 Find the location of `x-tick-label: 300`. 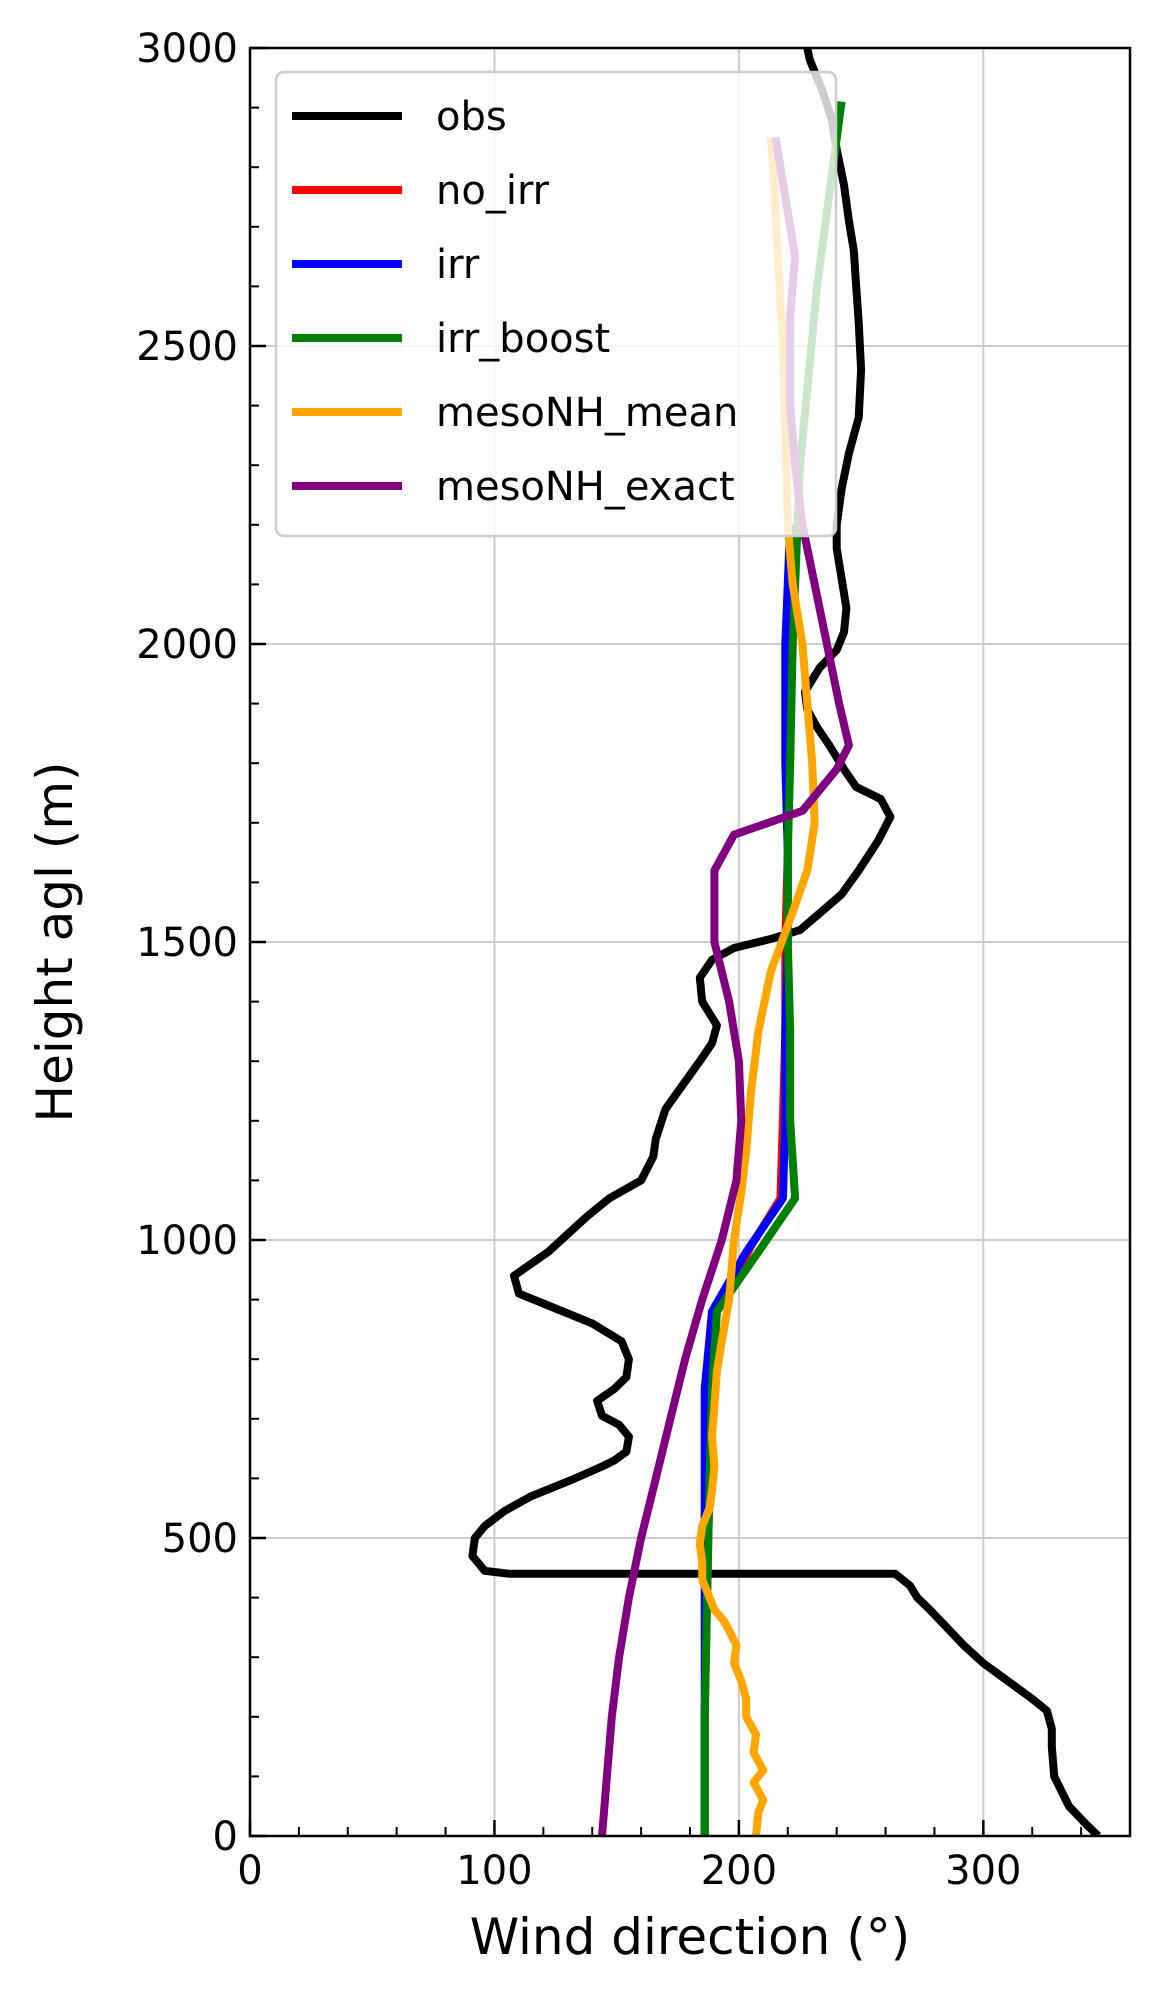

x-tick-label: 300 is located at coordinates (983, 1871).